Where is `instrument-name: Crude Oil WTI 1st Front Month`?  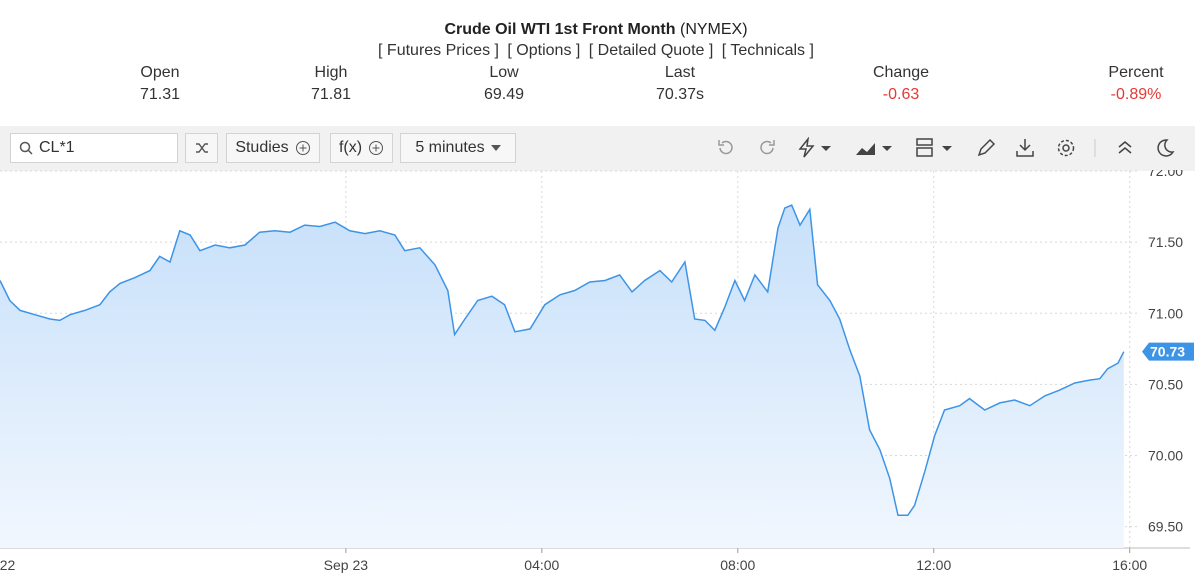 instrument-name: Crude Oil WTI 1st Front Month is located at coordinates (560, 29).